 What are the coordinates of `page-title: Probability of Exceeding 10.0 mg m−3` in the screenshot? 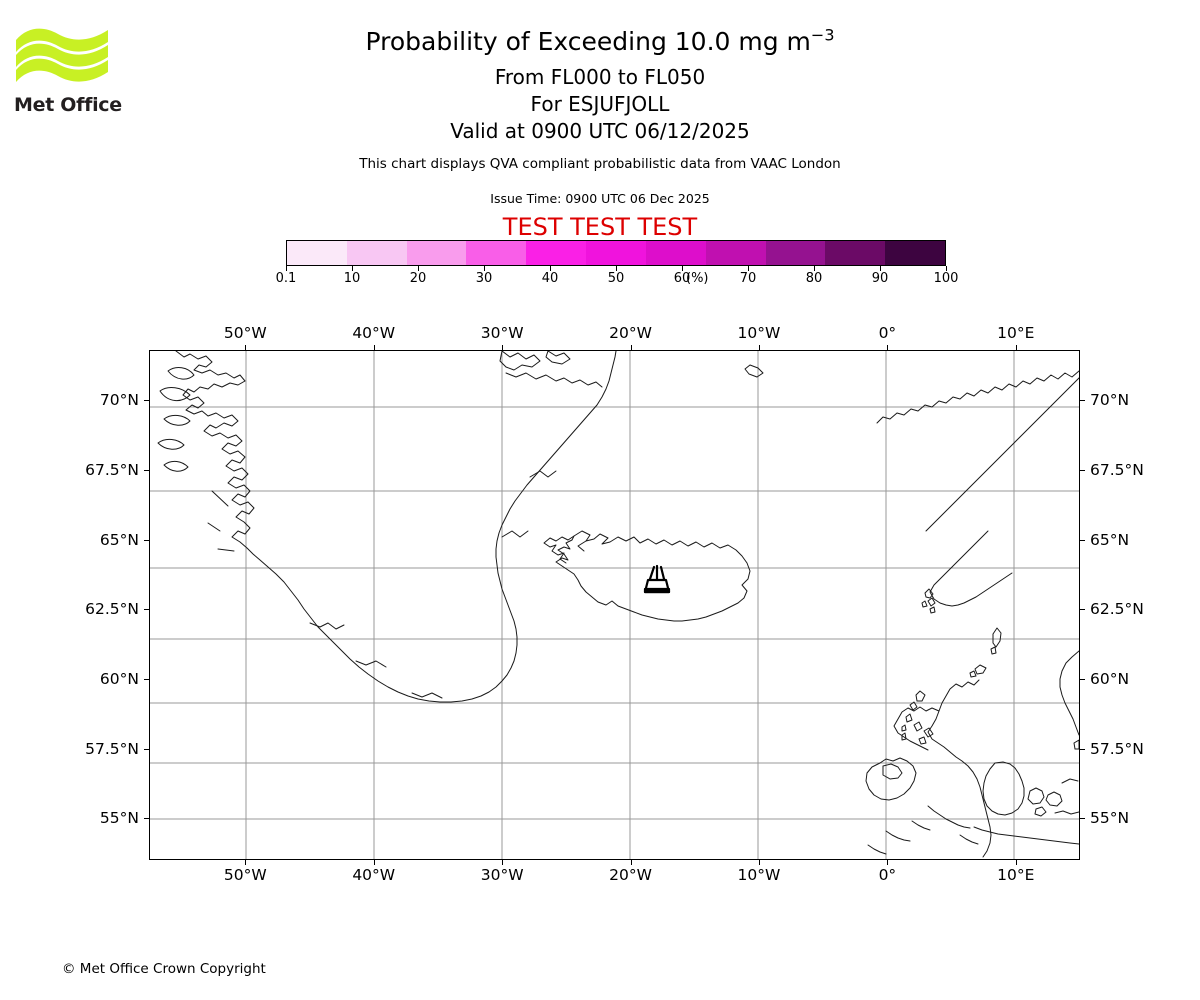 It's located at (600, 27).